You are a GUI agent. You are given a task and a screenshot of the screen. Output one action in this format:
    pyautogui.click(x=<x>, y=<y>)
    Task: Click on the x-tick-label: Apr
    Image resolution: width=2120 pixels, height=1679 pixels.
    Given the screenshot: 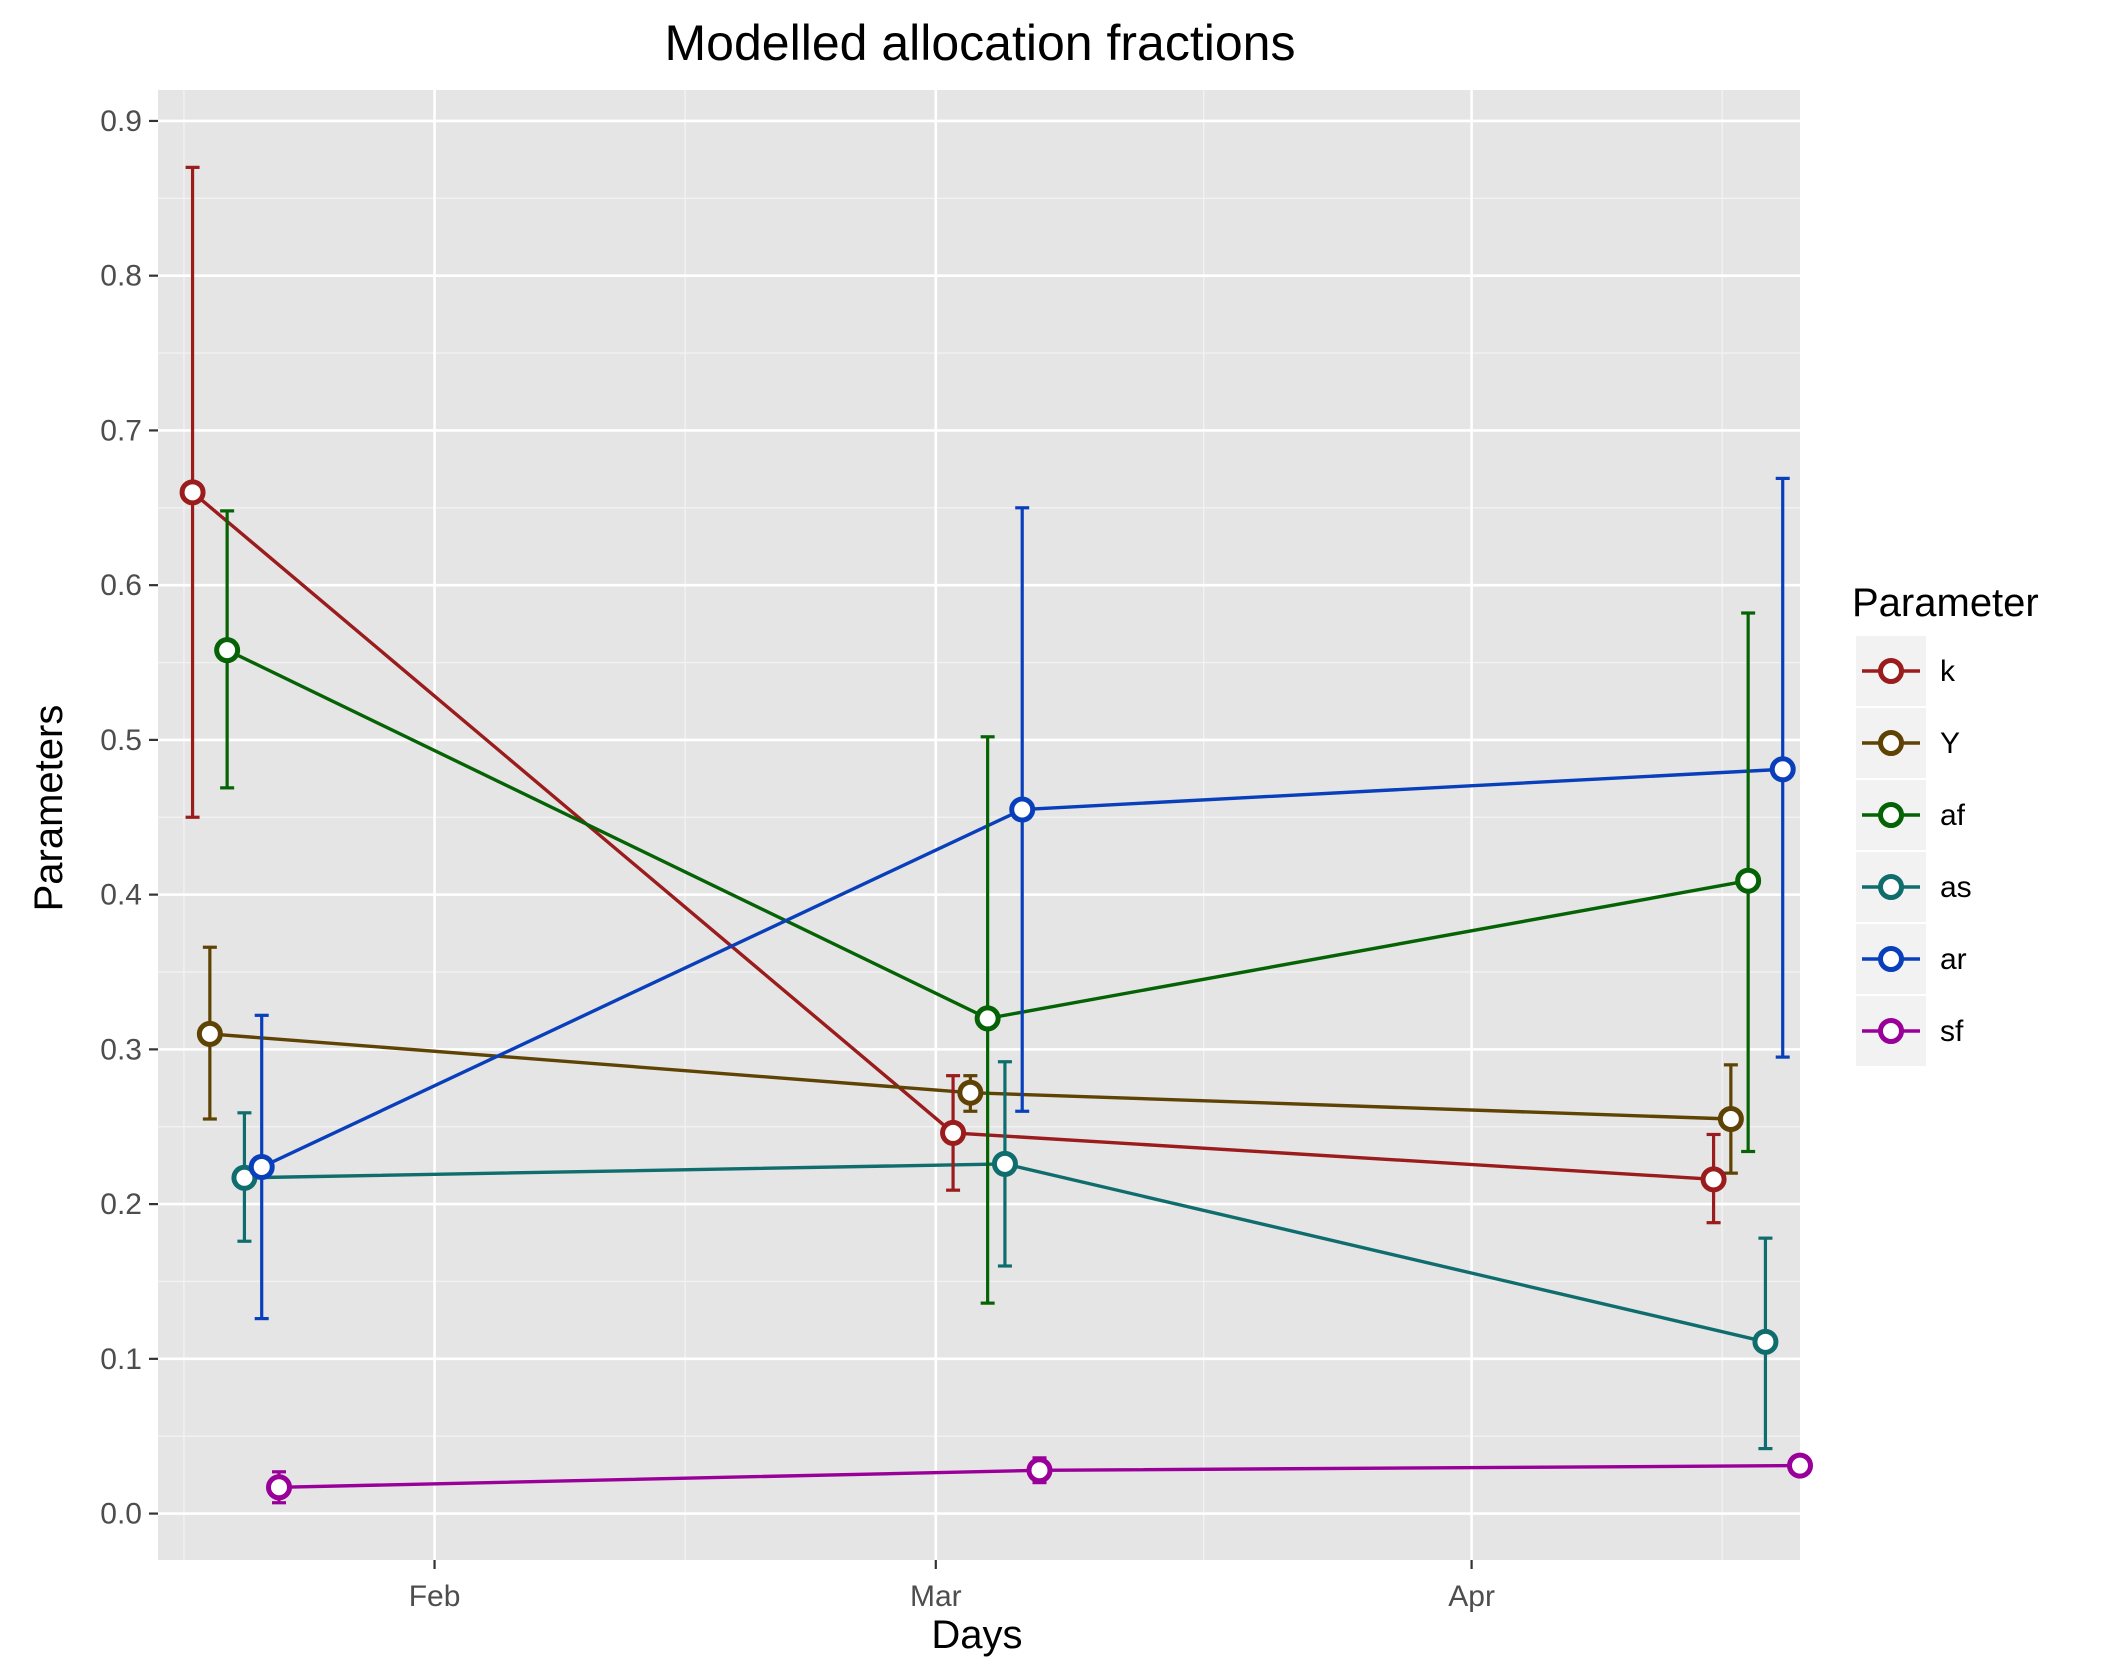 What is the action you would take?
    pyautogui.click(x=1471, y=1596)
    